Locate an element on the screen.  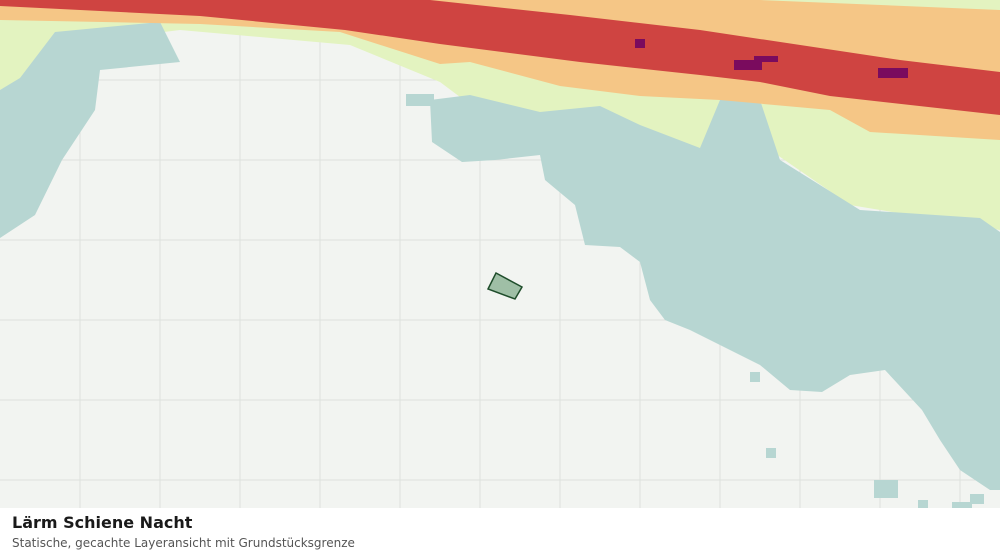
noise-zone-teal-left is located at coordinates (90, 130).